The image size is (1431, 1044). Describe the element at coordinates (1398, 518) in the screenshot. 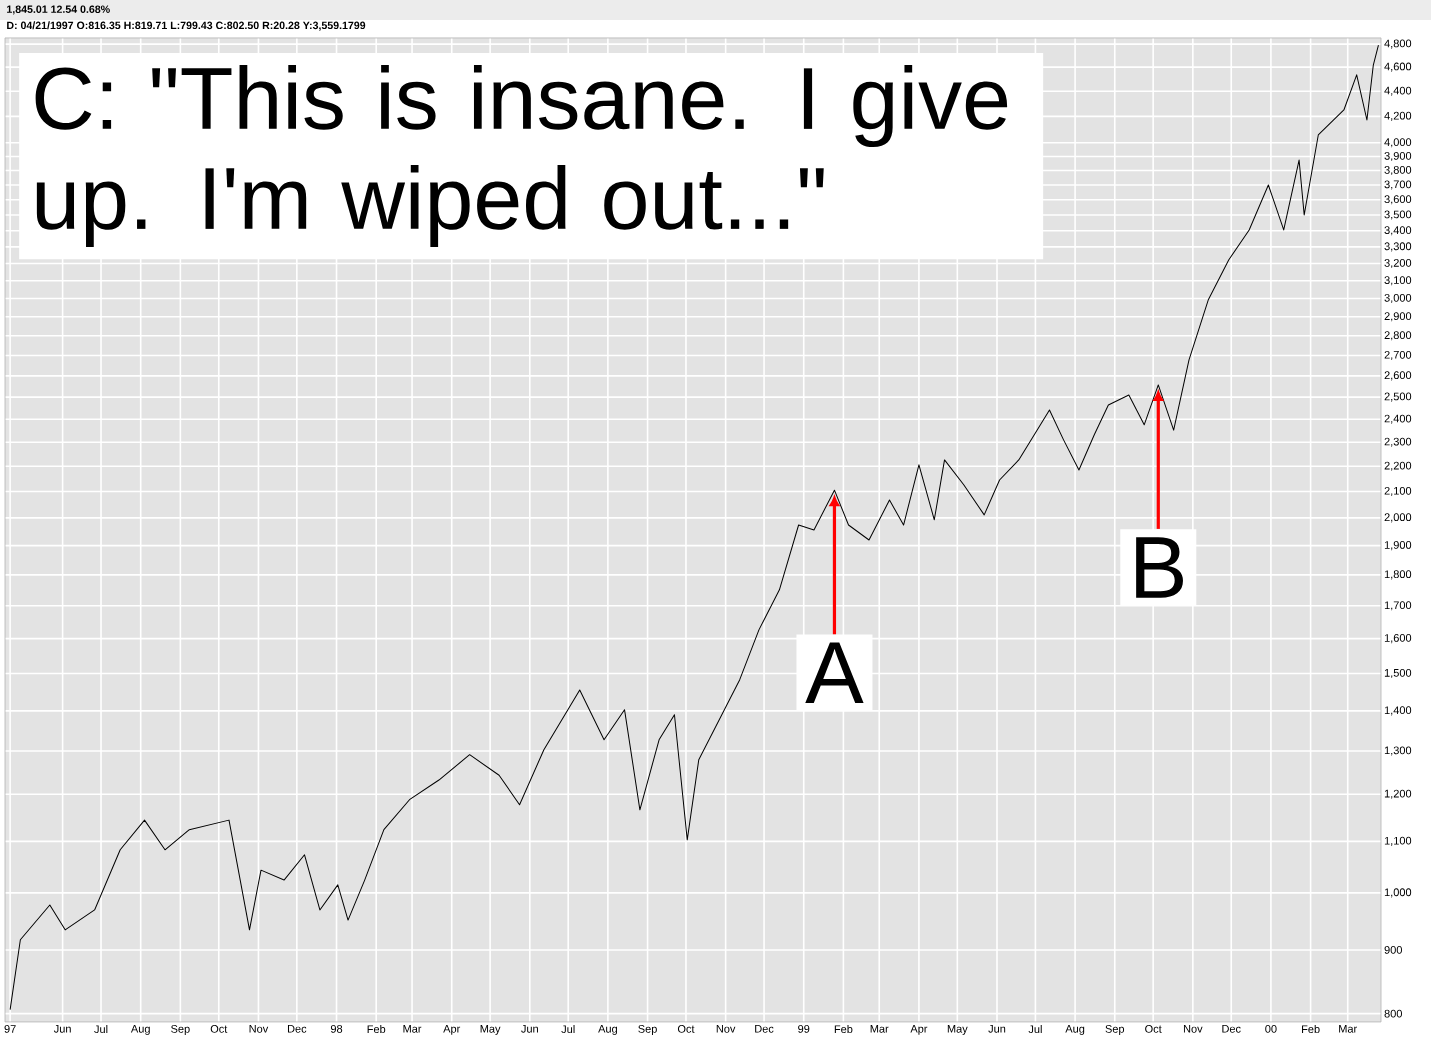

I see `y-tick-label: 2,000` at that location.